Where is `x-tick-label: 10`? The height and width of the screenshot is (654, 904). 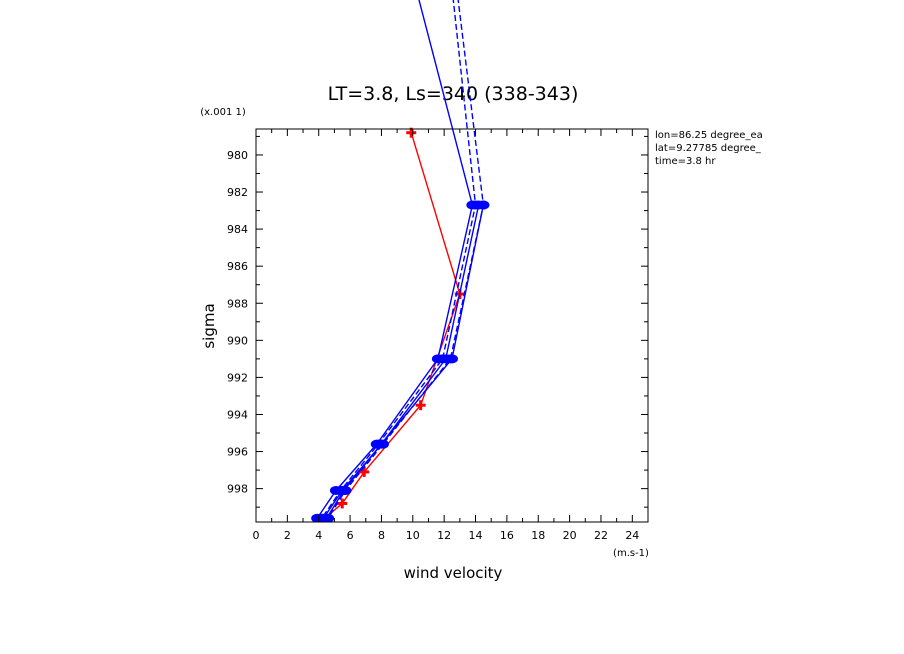 x-tick-label: 10 is located at coordinates (413, 535).